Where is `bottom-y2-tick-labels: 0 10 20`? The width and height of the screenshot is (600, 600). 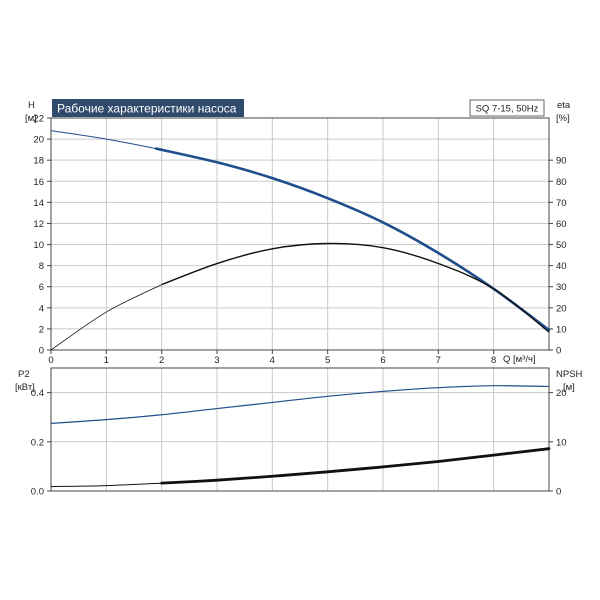
bottom-y2-tick-labels: 0 10 20 is located at coordinates (558, 443).